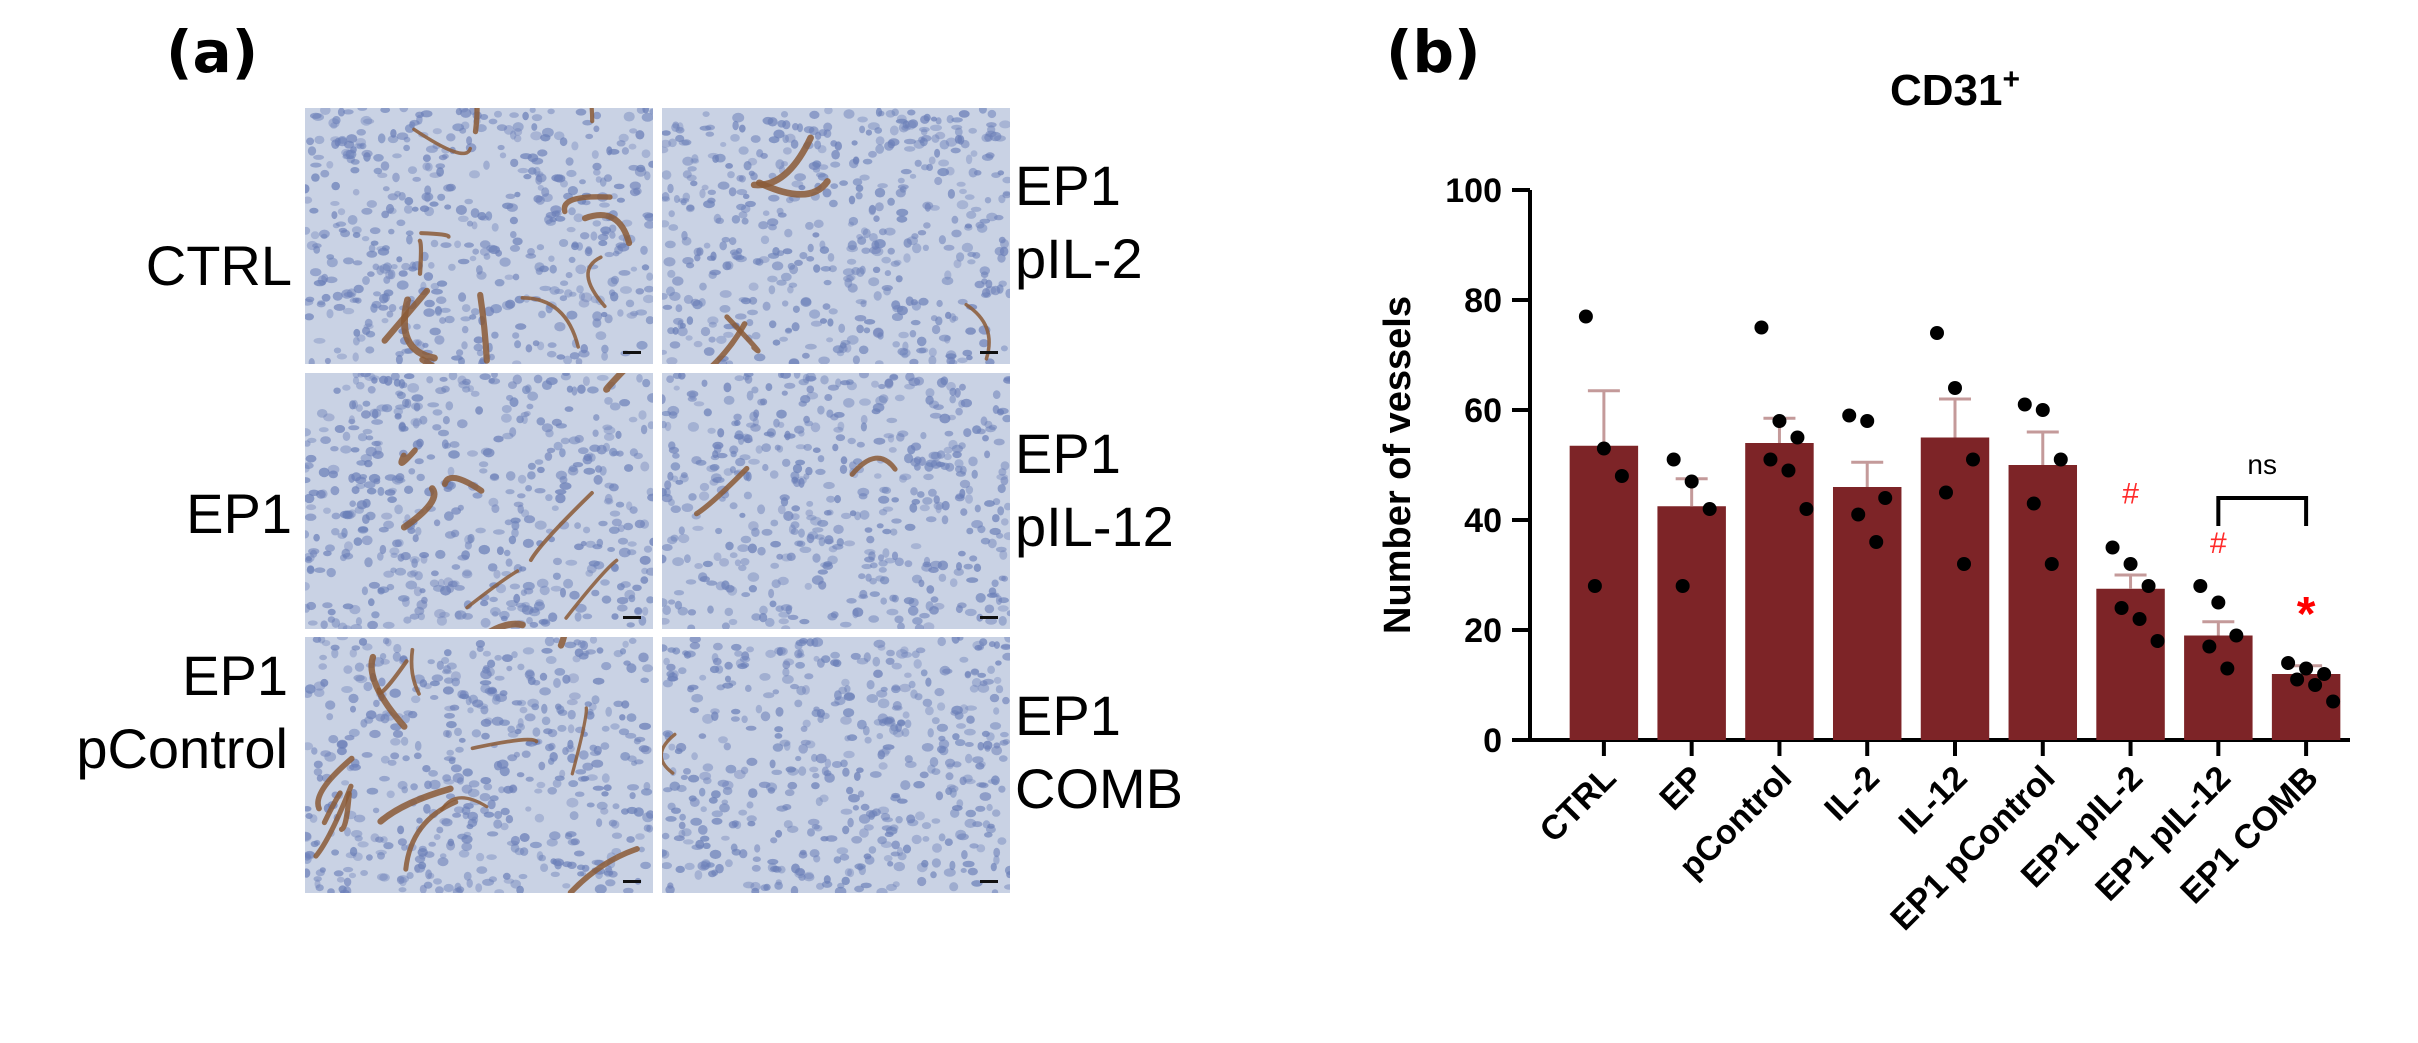 The width and height of the screenshot is (2418, 1043). What do you see at coordinates (1483, 521) in the screenshot?
I see `y-tick-label: 40` at bounding box center [1483, 521].